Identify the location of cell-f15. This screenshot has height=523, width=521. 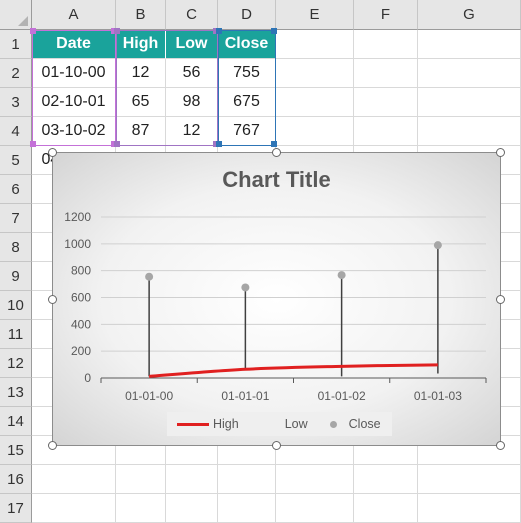
(386, 450).